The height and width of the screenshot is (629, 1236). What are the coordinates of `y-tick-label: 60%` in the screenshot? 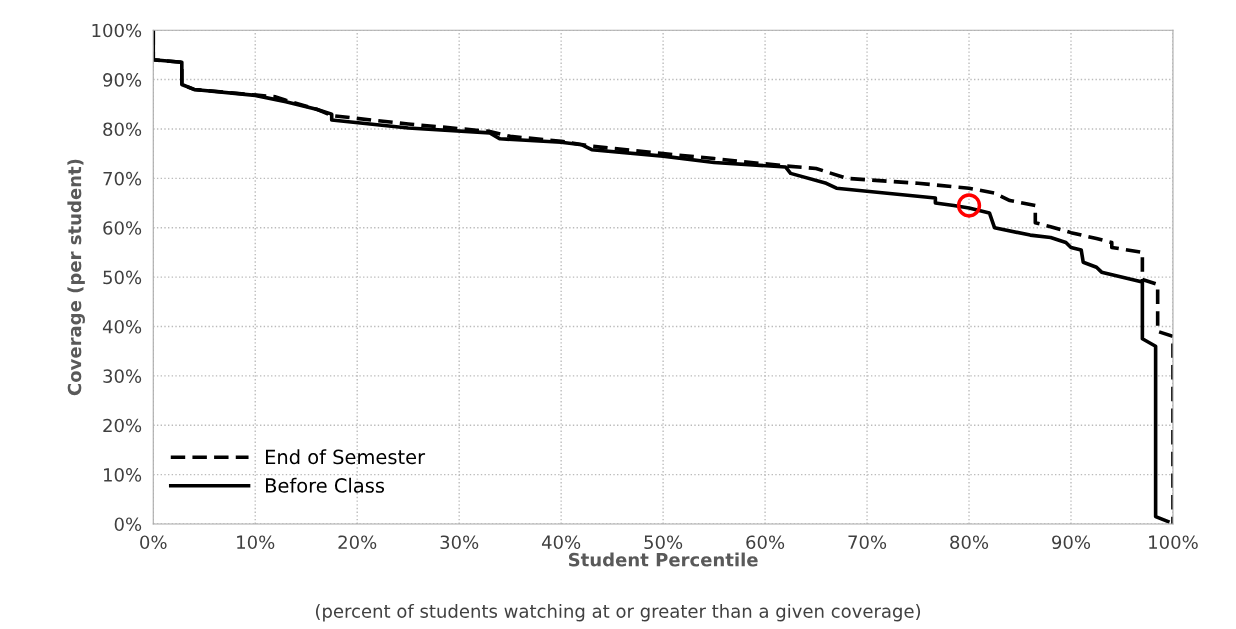 It's located at (122, 228).